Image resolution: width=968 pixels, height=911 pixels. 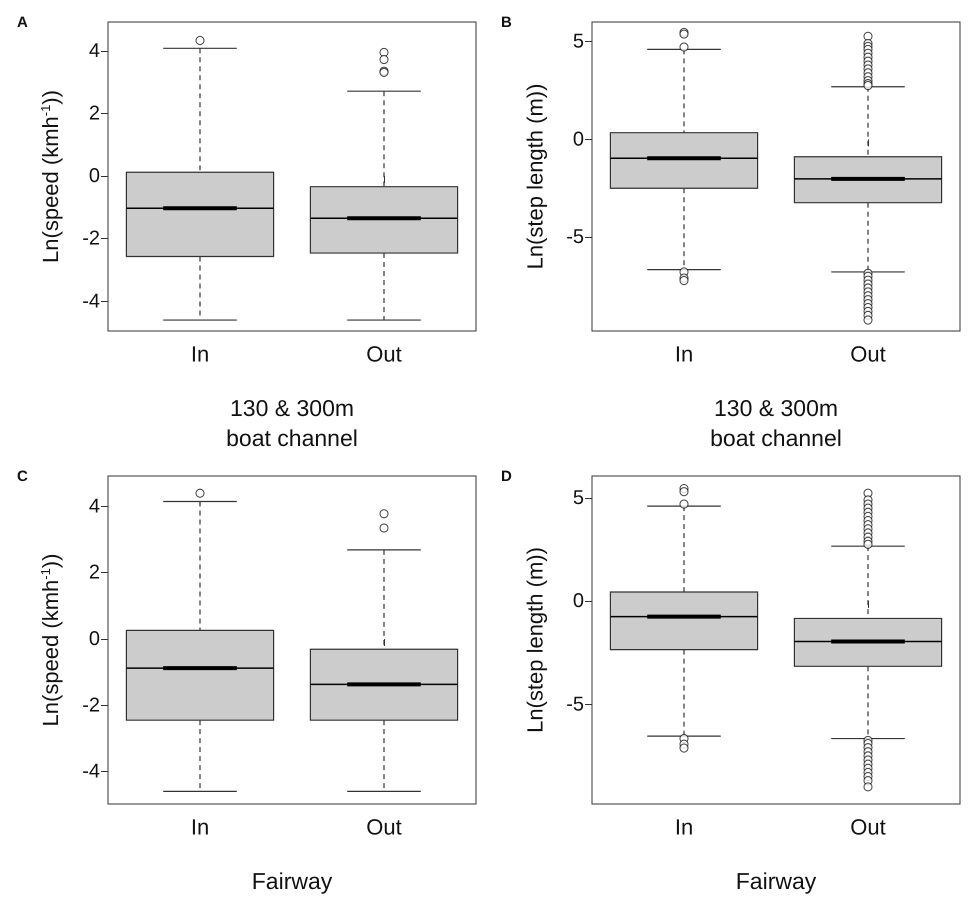 What do you see at coordinates (506, 22) in the screenshot?
I see `chart-title: B` at bounding box center [506, 22].